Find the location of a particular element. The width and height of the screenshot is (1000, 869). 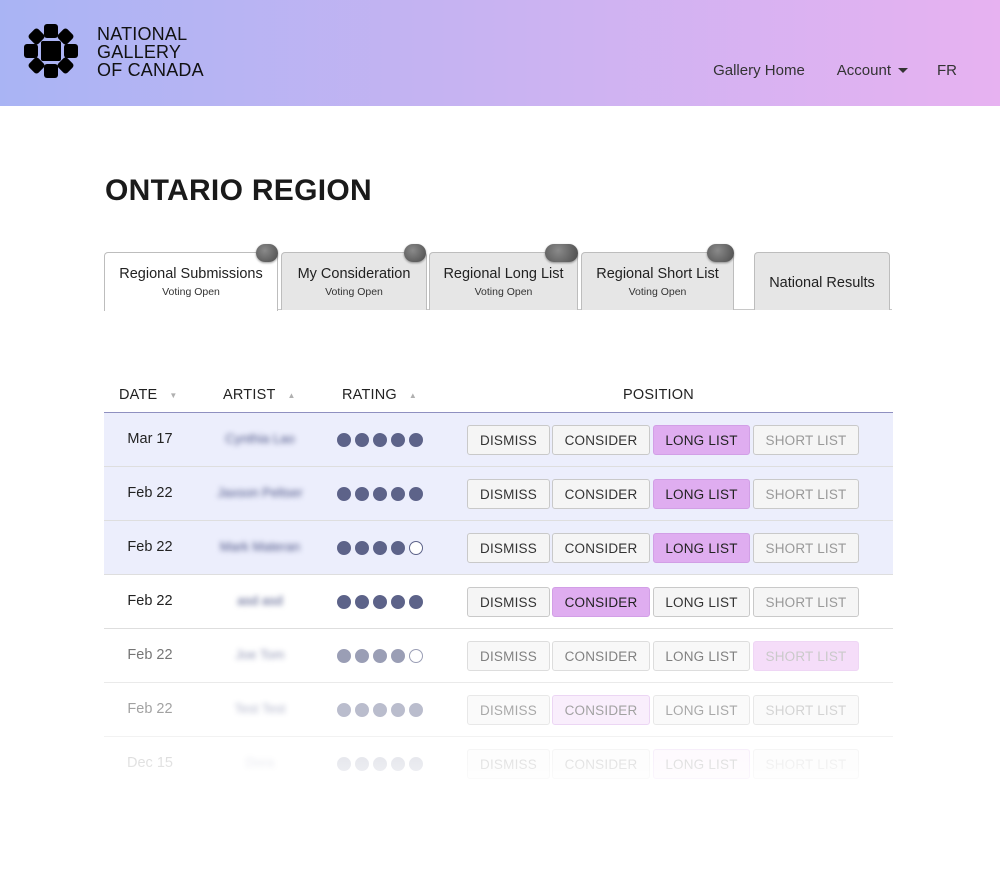

cell-artist-link: Cynthia Lao is located at coordinates (260, 438).